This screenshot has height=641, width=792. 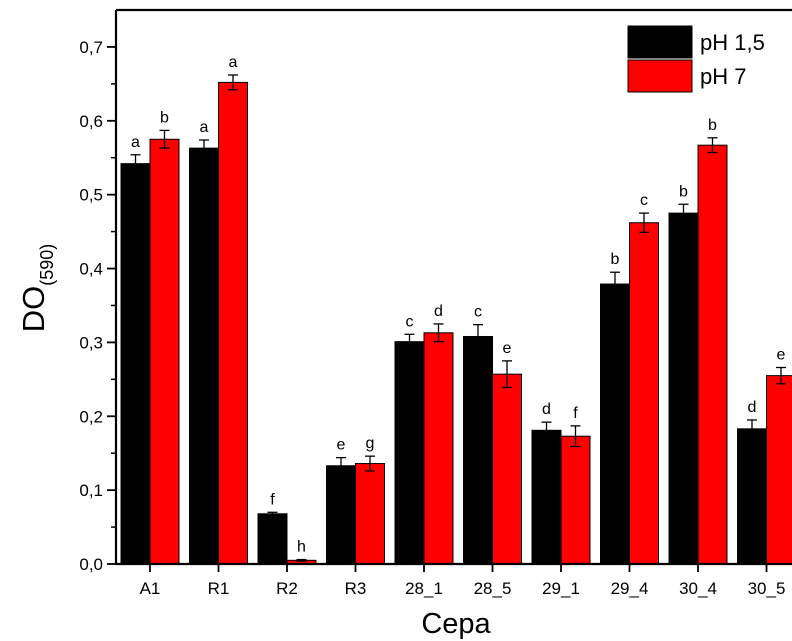 I want to click on x-tick-label: A1, so click(x=150, y=588).